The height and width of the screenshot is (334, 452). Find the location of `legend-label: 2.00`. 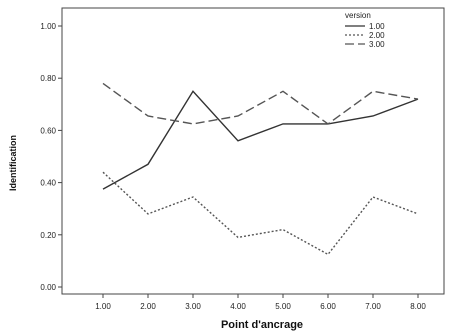

legend-label: 2.00 is located at coordinates (377, 35).